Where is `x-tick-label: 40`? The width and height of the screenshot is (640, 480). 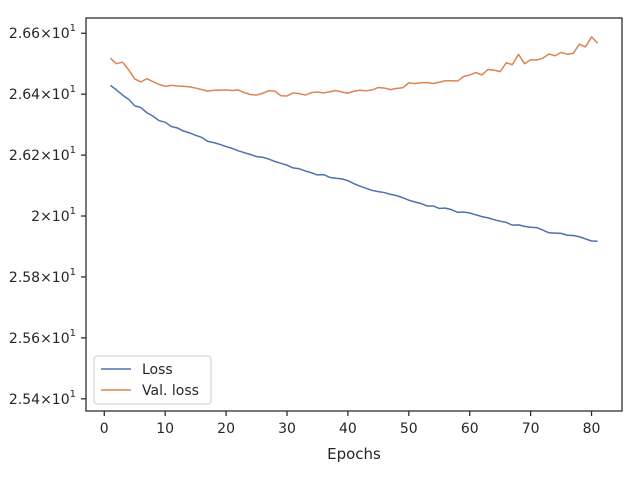
x-tick-label: 40 is located at coordinates (348, 429).